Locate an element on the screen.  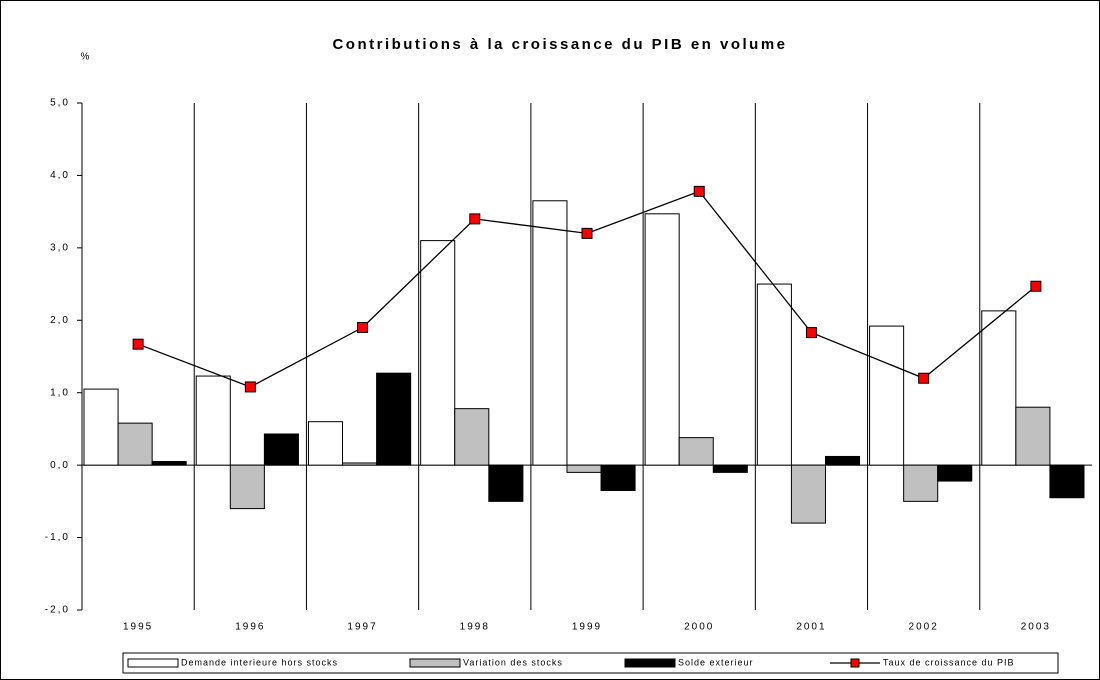
x-tick-label: 1999 is located at coordinates (587, 627).